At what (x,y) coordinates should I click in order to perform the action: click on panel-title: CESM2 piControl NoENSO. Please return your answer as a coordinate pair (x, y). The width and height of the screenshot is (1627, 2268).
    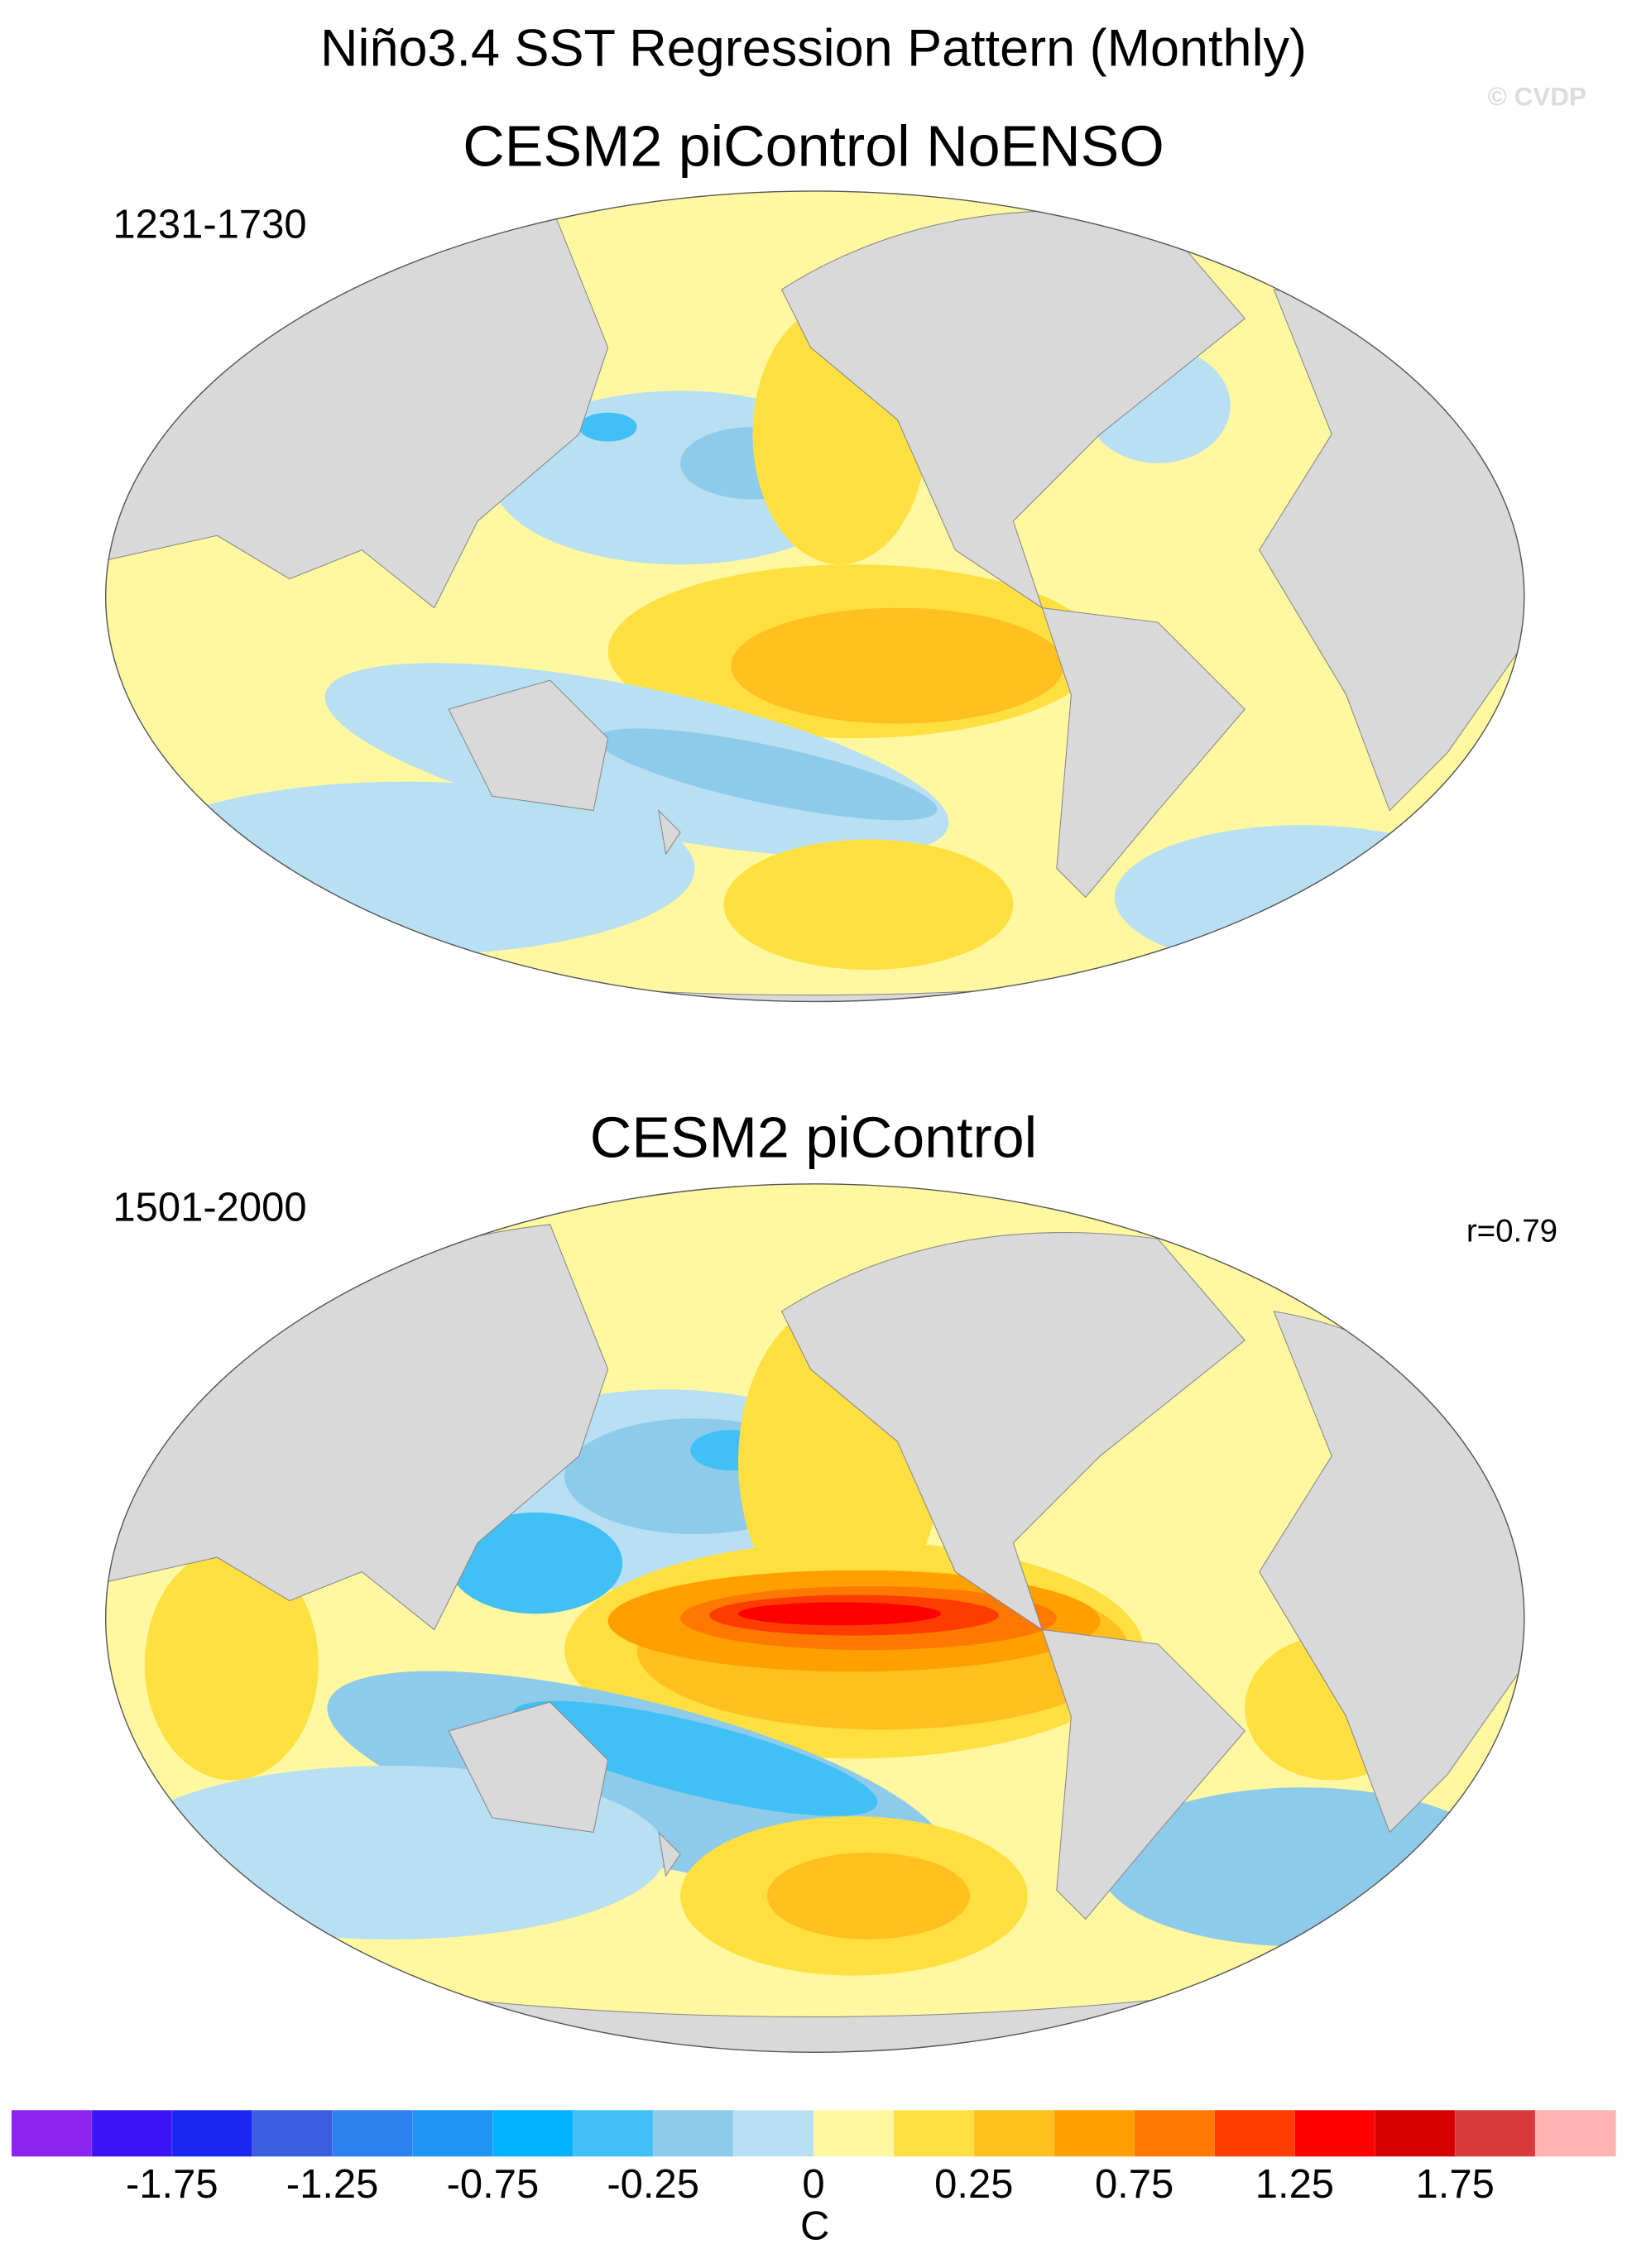
    Looking at the image, I should click on (813, 145).